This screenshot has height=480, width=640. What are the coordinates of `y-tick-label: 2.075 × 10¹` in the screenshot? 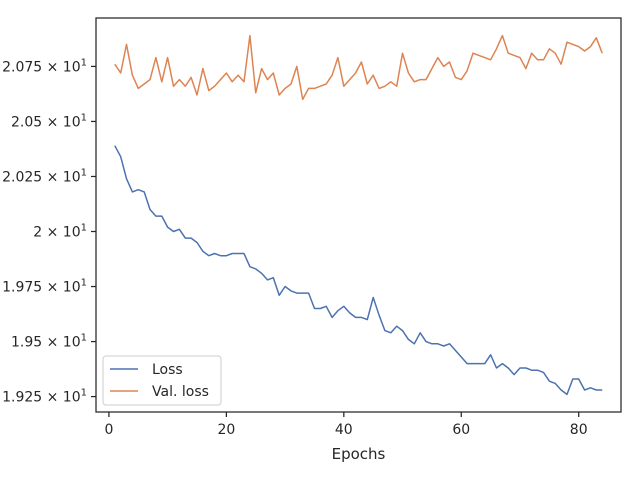 It's located at (44, 66).